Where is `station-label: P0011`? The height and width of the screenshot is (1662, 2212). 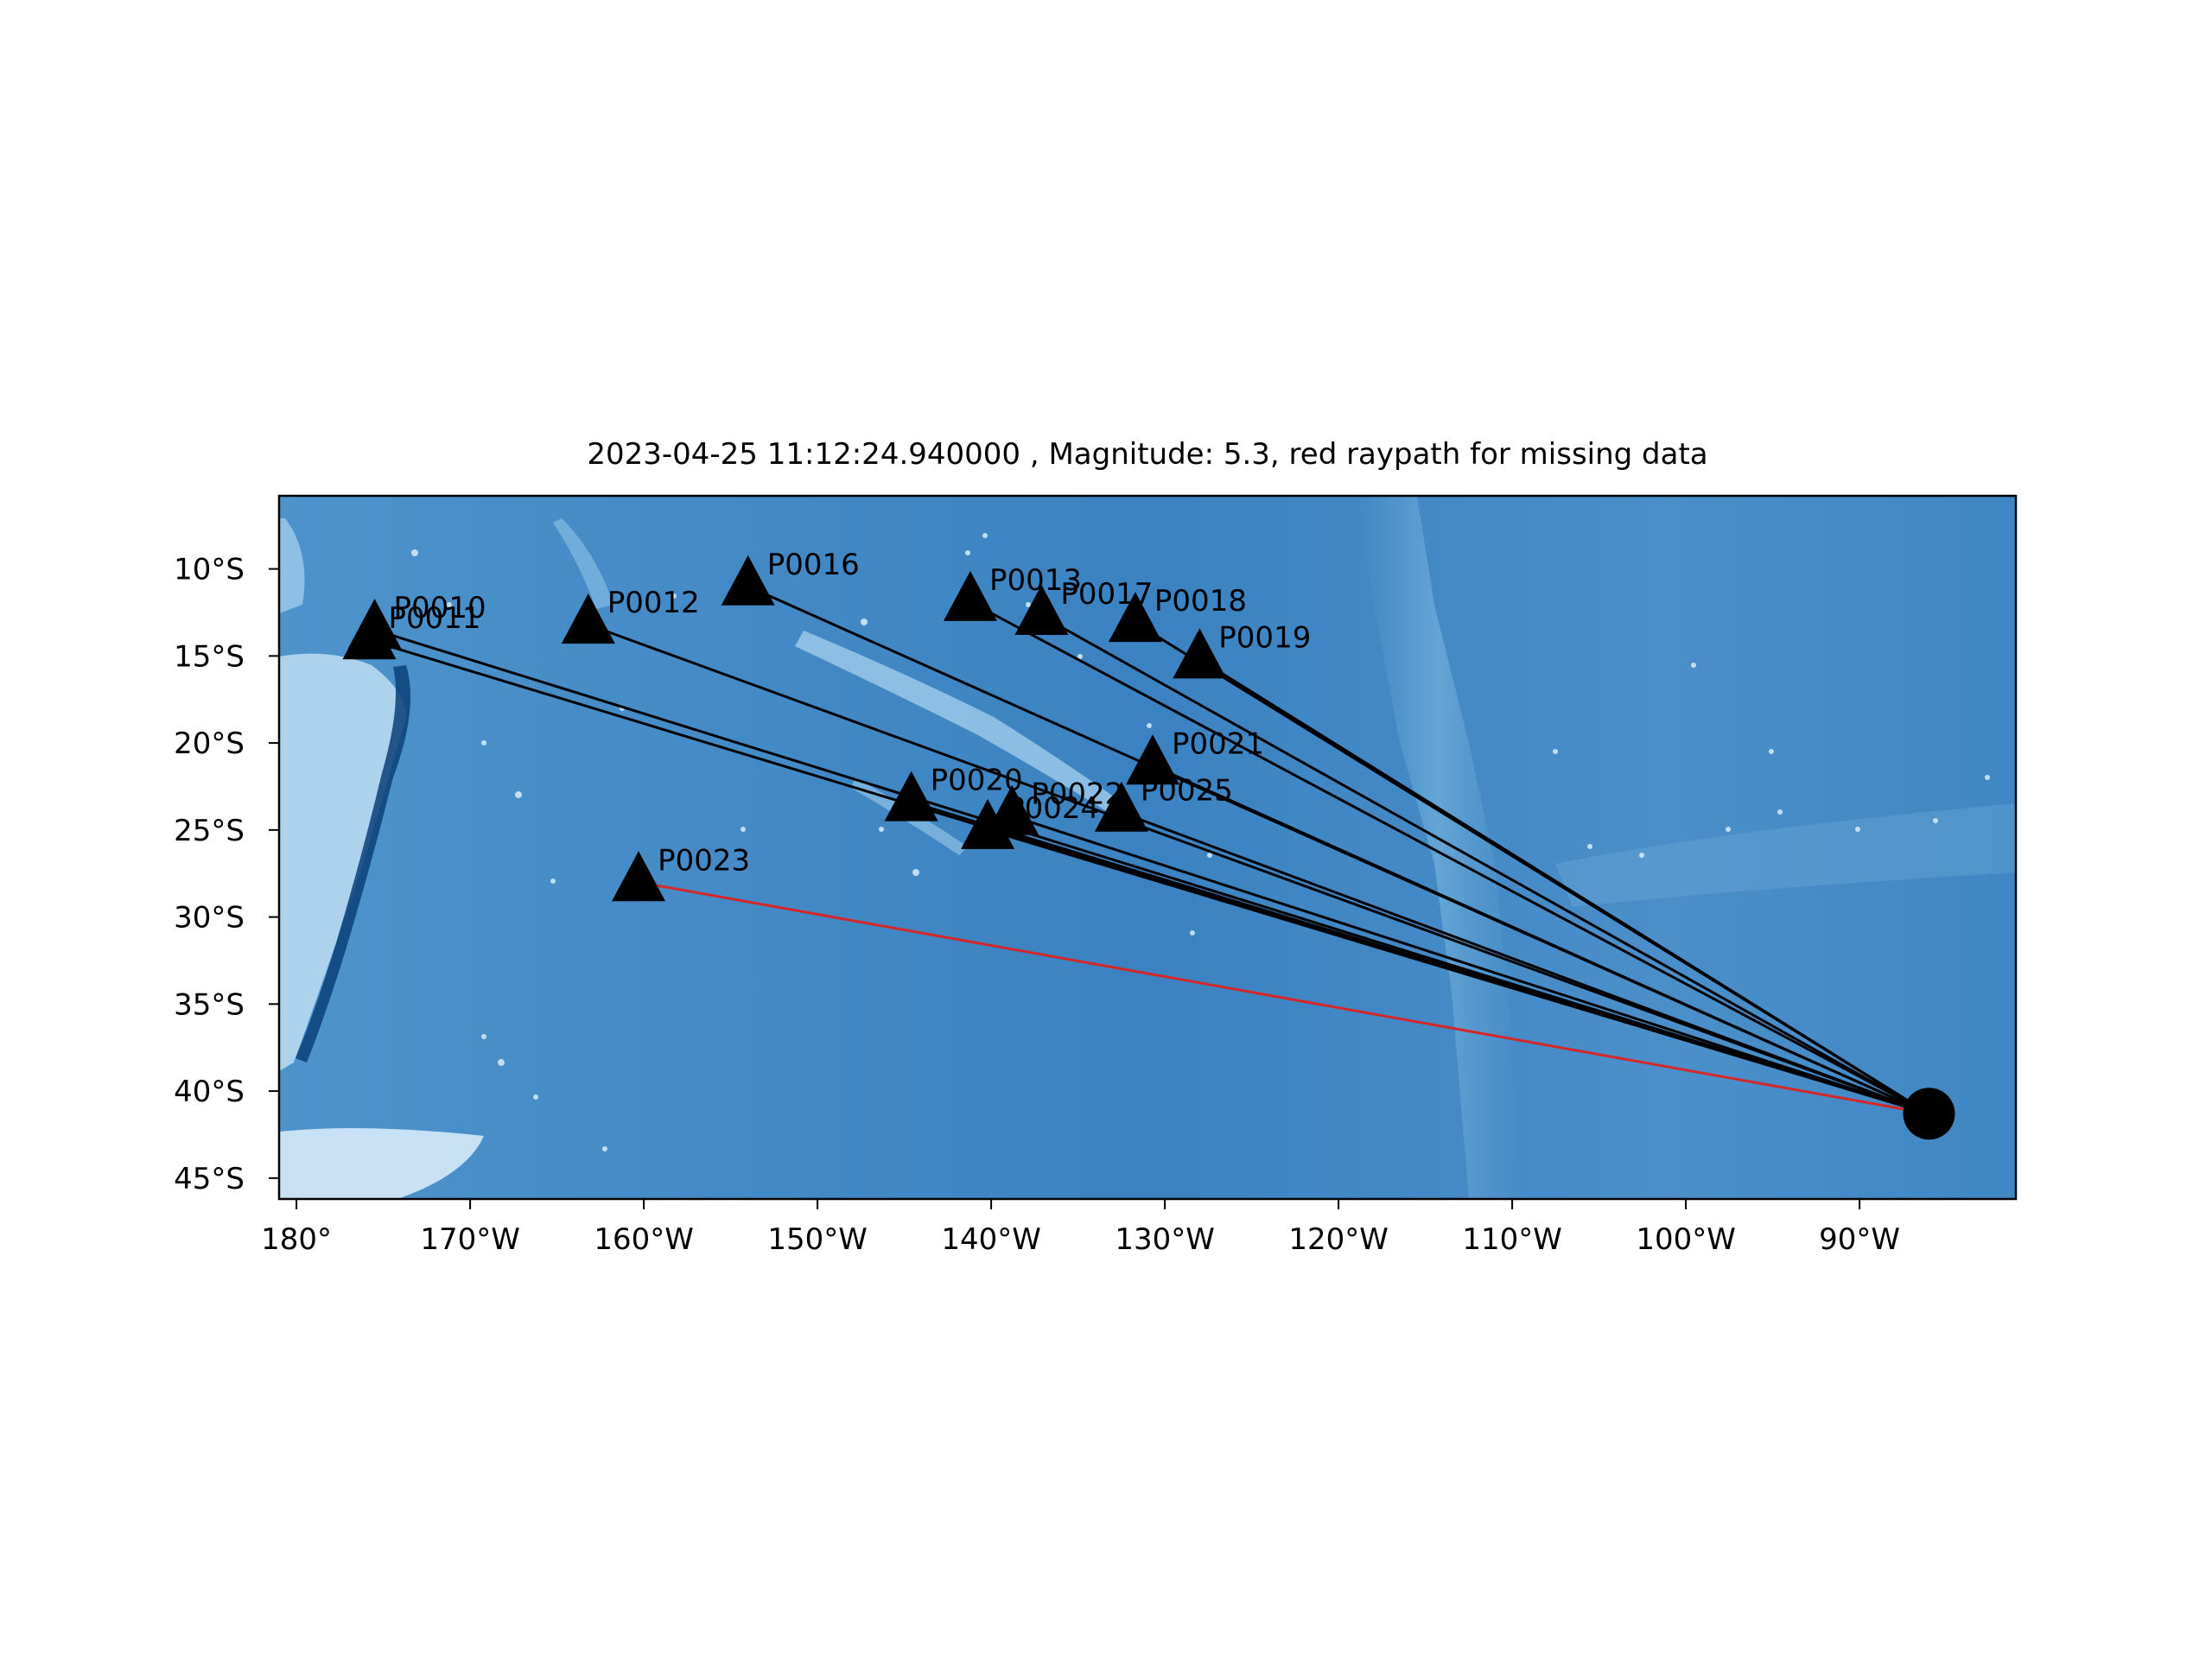
station-label: P0011 is located at coordinates (435, 618).